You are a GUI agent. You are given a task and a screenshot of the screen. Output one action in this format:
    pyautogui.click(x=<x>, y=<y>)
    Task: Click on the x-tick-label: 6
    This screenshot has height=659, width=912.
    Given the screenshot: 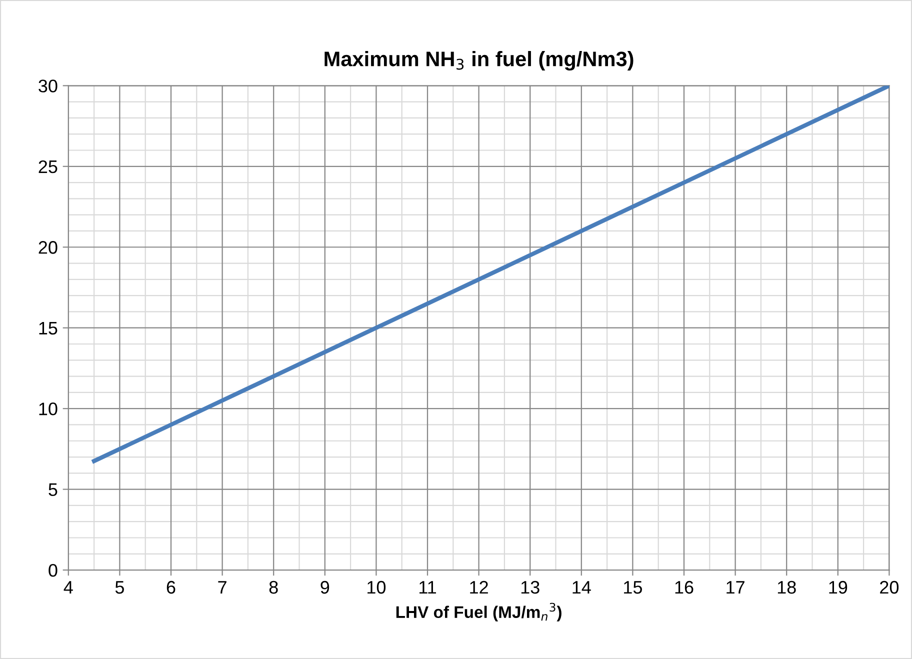 What is the action you would take?
    pyautogui.click(x=171, y=587)
    